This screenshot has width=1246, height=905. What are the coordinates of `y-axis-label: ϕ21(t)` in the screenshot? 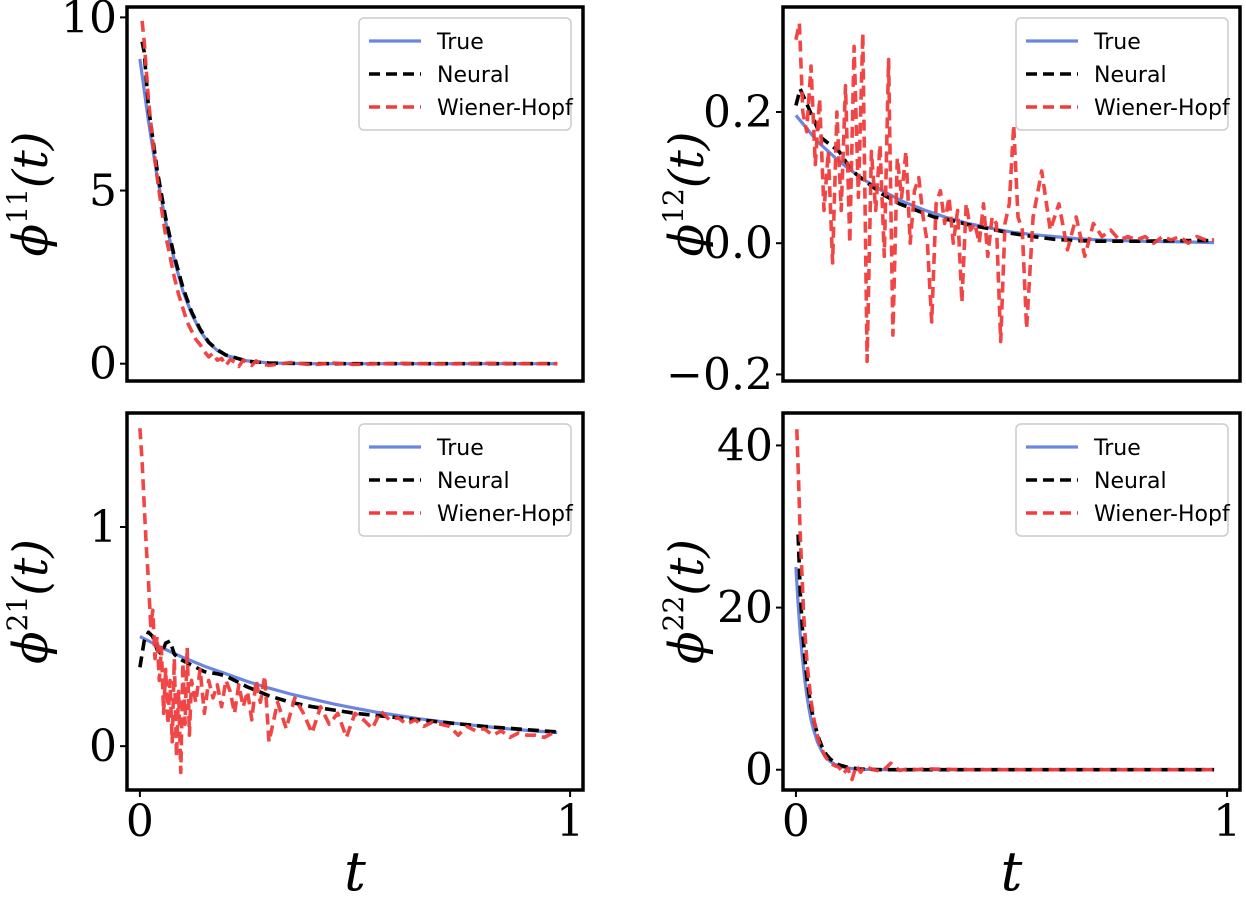 It's located at (30, 601).